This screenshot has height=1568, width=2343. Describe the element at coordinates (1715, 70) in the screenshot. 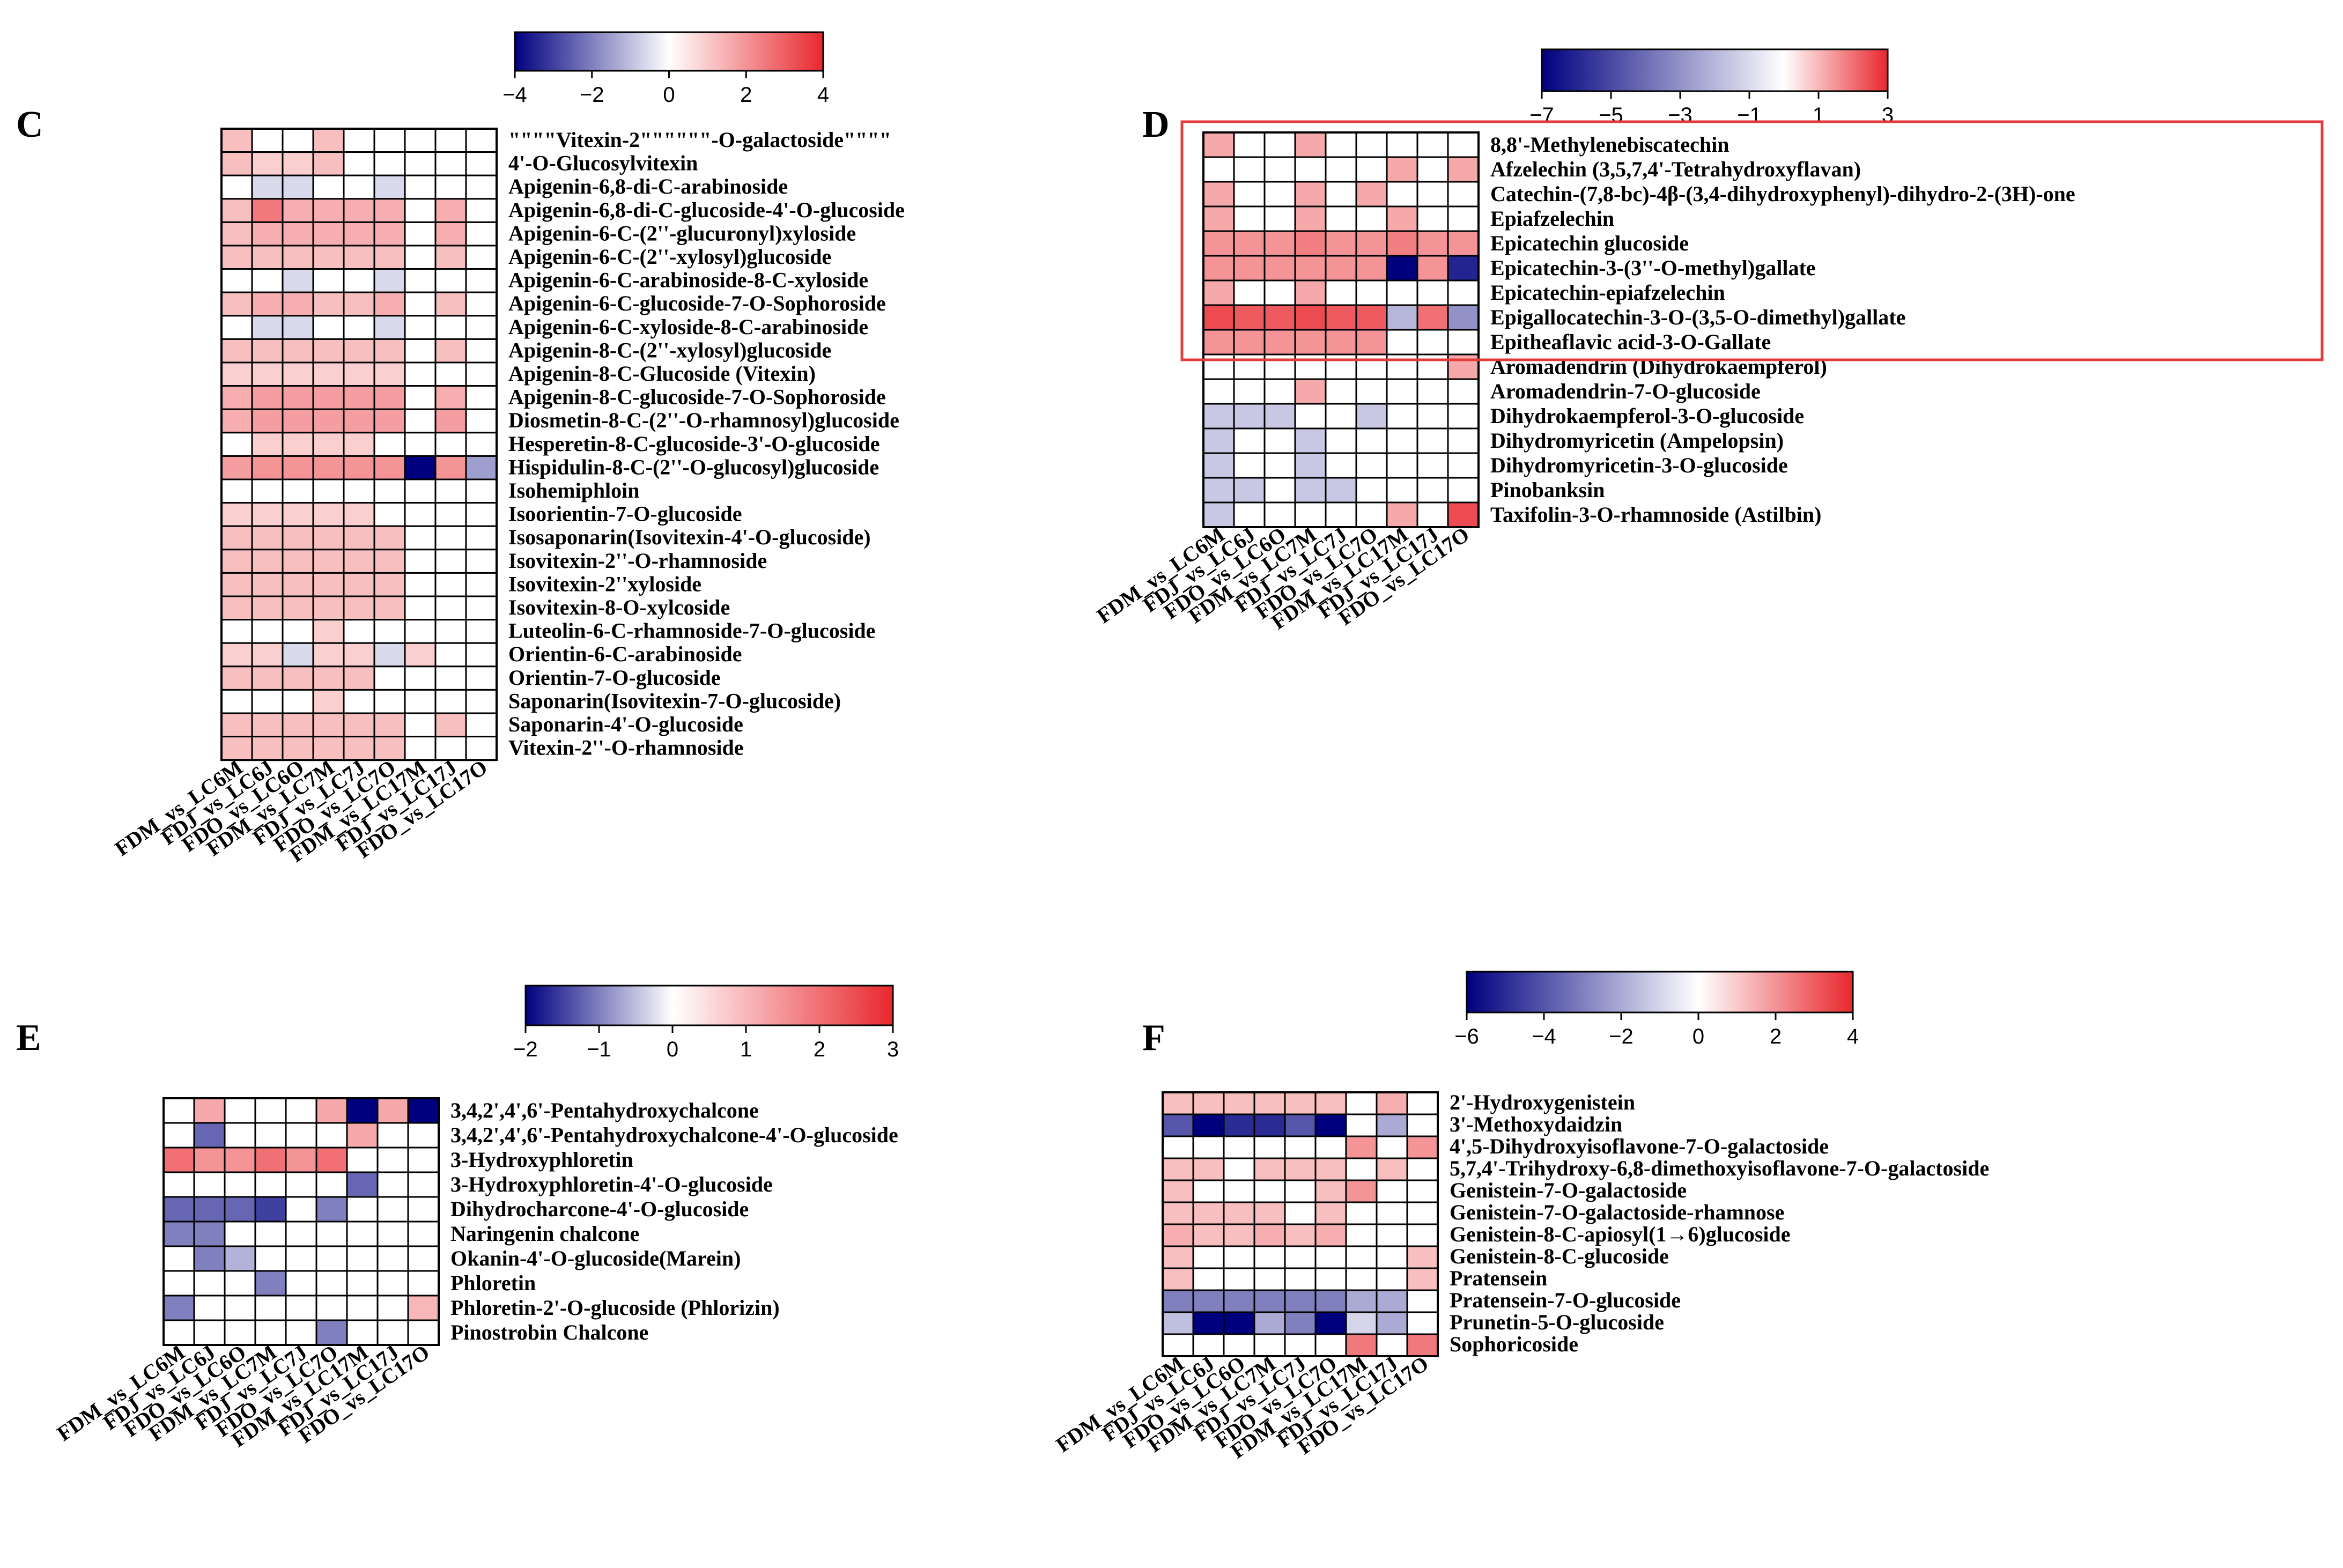

I see `colorbar` at that location.